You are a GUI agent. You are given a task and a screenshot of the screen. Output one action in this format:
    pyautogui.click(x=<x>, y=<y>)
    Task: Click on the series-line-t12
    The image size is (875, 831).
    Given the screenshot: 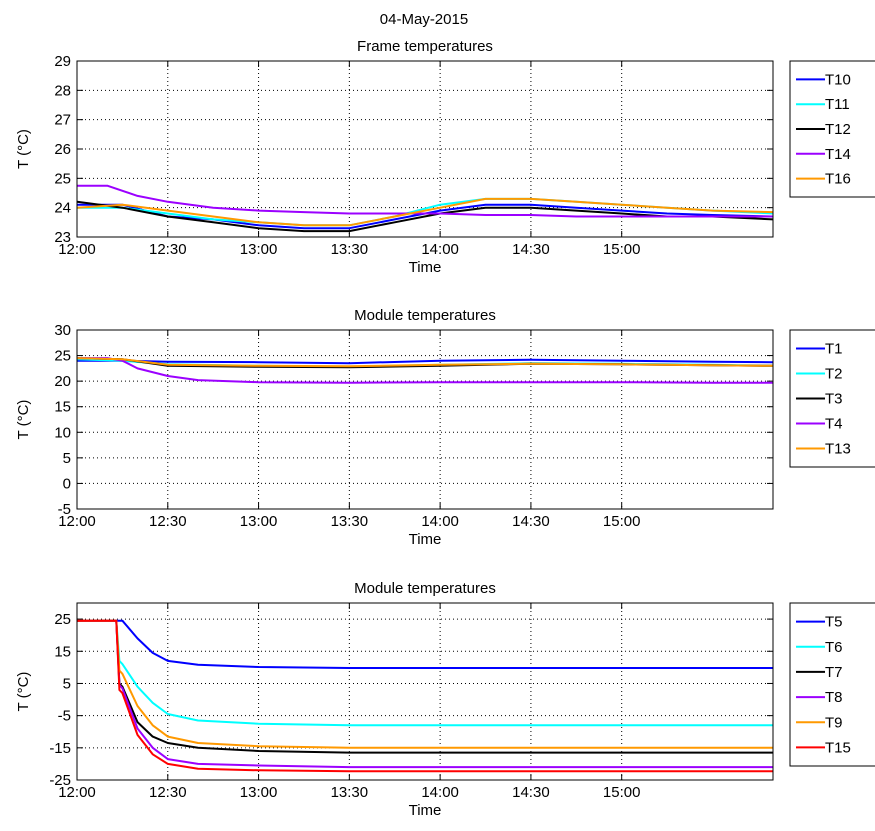 What is the action you would take?
    pyautogui.click(x=425, y=216)
    